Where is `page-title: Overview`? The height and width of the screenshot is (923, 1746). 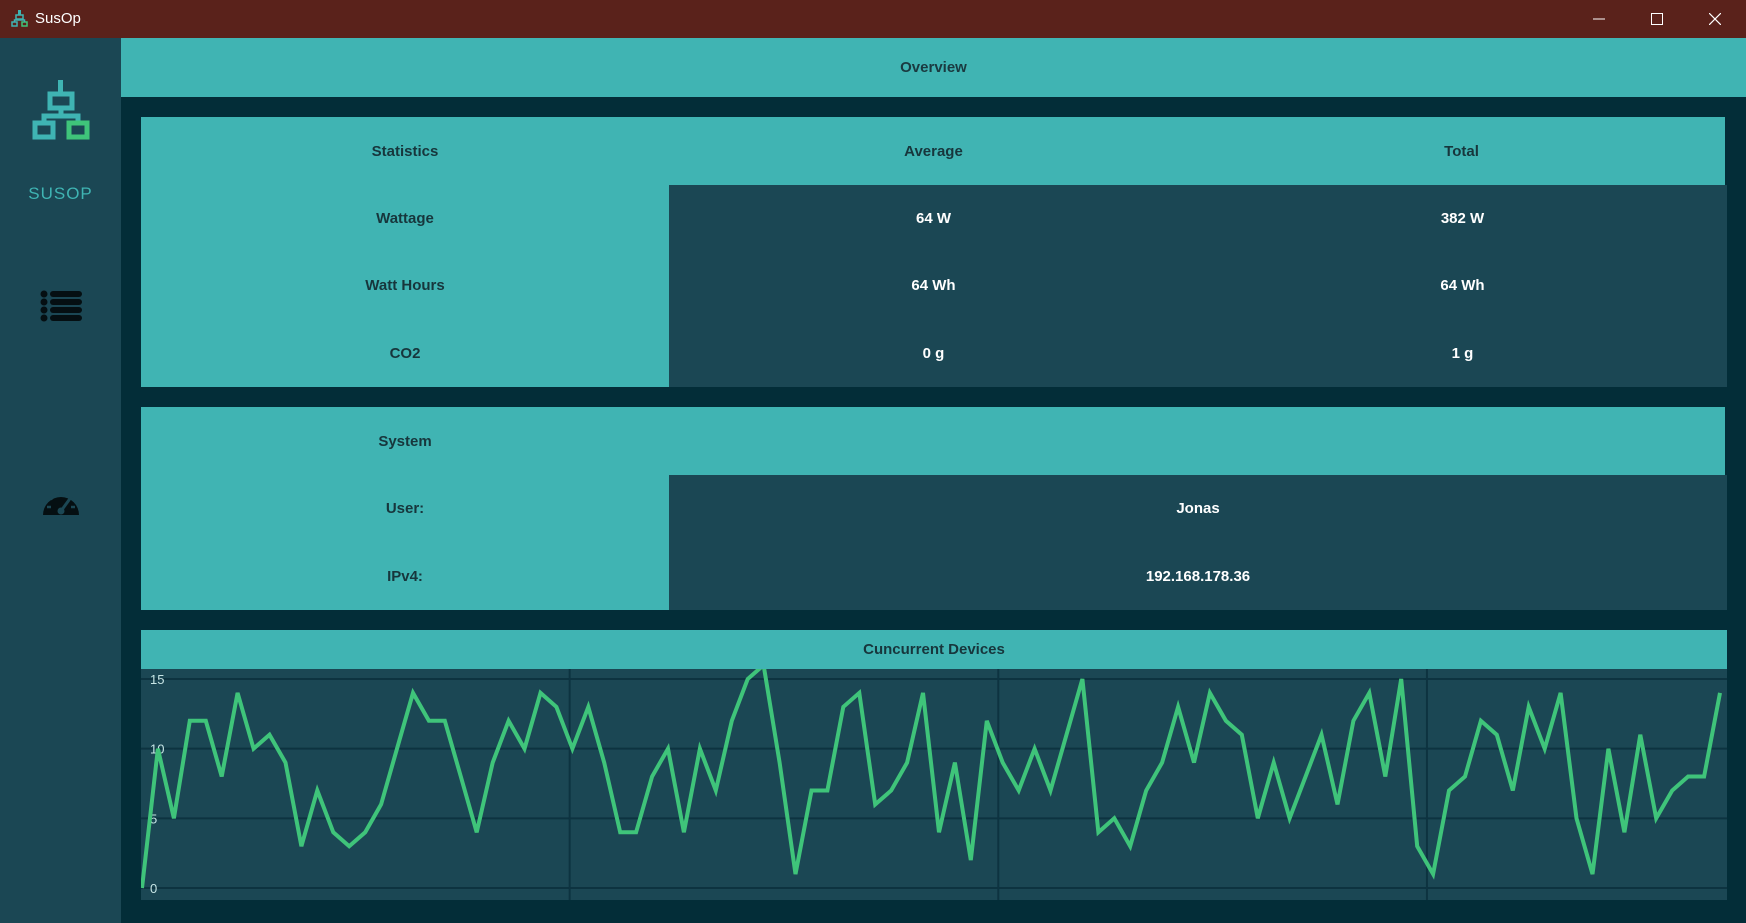
page-title: Overview is located at coordinates (933, 67).